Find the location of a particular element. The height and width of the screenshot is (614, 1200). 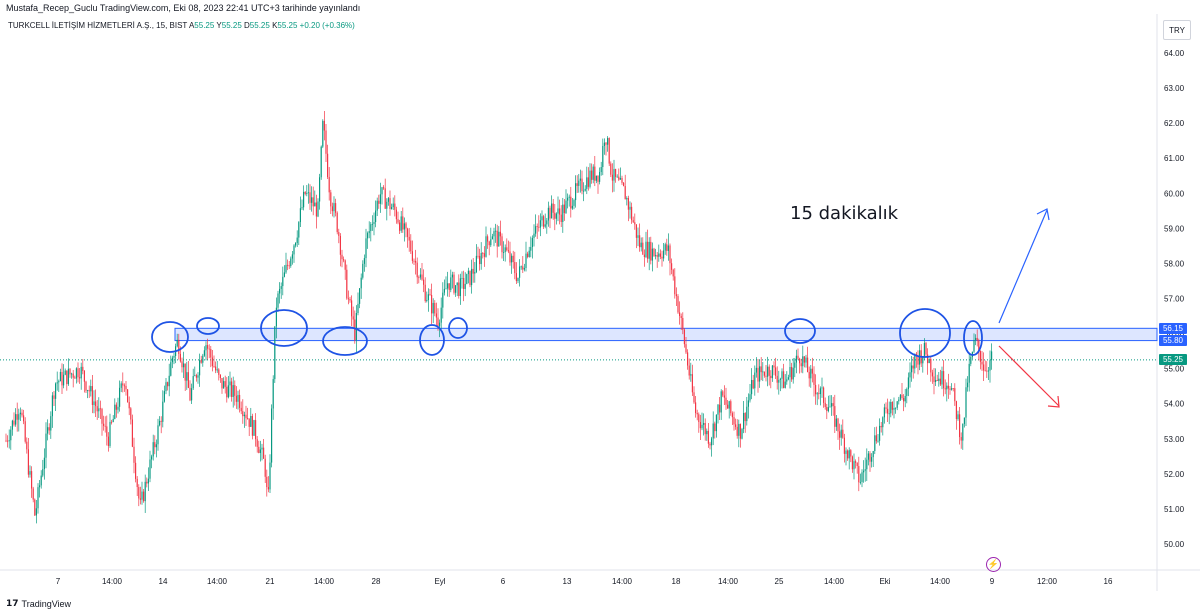

price-tag-last: 55.25 is located at coordinates (1173, 360).